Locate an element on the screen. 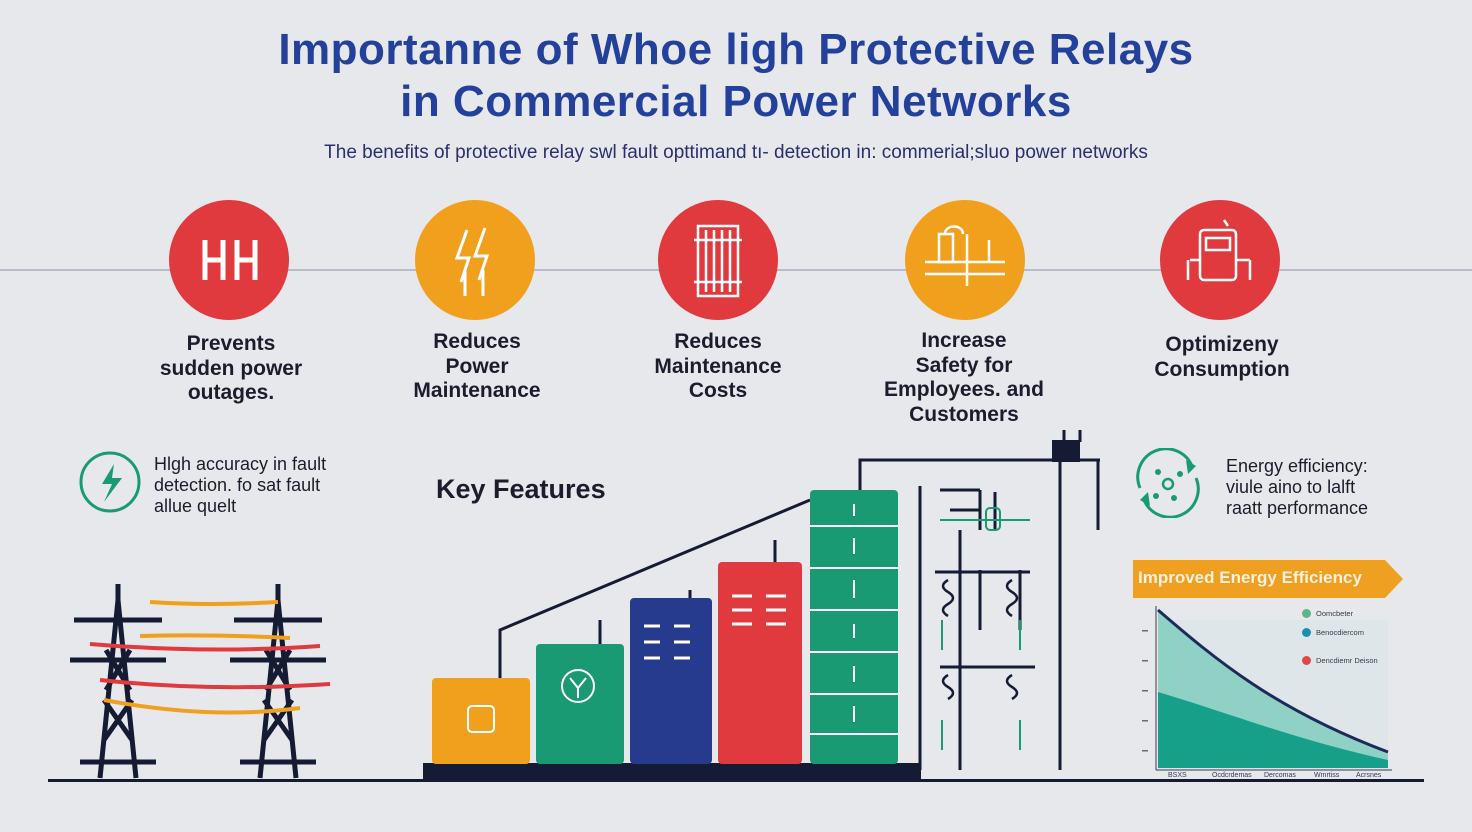  benefit-label-5: Optimizeny Consumption is located at coordinates (1222, 357).